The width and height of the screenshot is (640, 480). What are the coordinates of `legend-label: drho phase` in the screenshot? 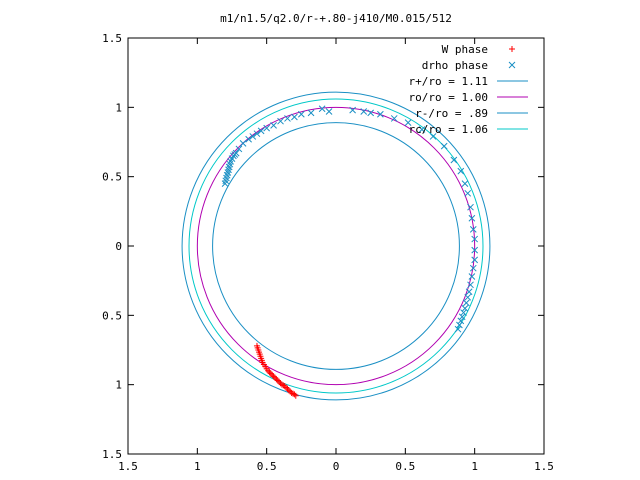 It's located at (455, 65).